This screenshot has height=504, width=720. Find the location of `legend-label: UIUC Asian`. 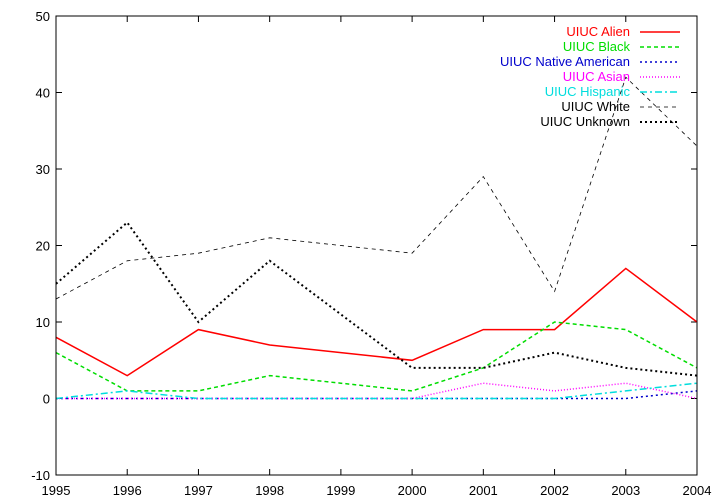

legend-label: UIUC Asian is located at coordinates (596, 76).